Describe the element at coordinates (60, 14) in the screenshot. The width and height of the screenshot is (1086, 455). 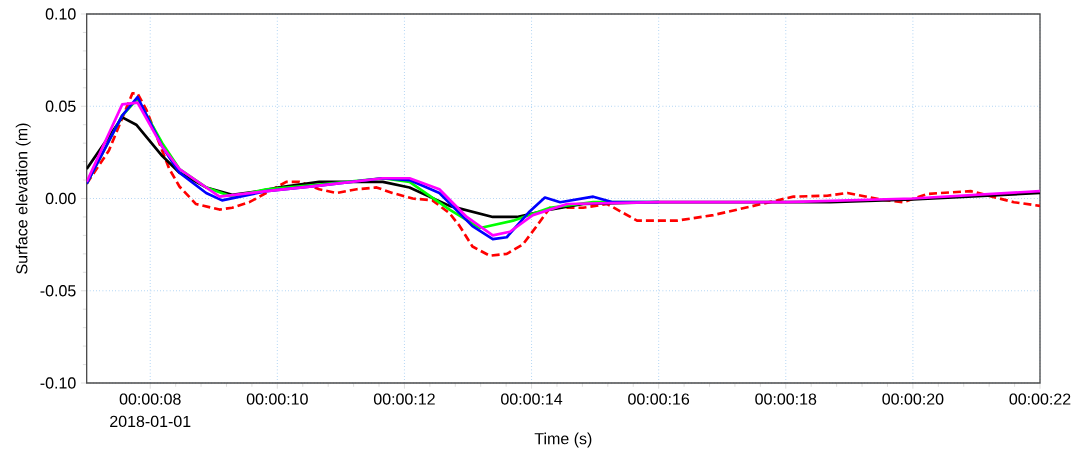
I see `y-tick-label: 0.10` at that location.